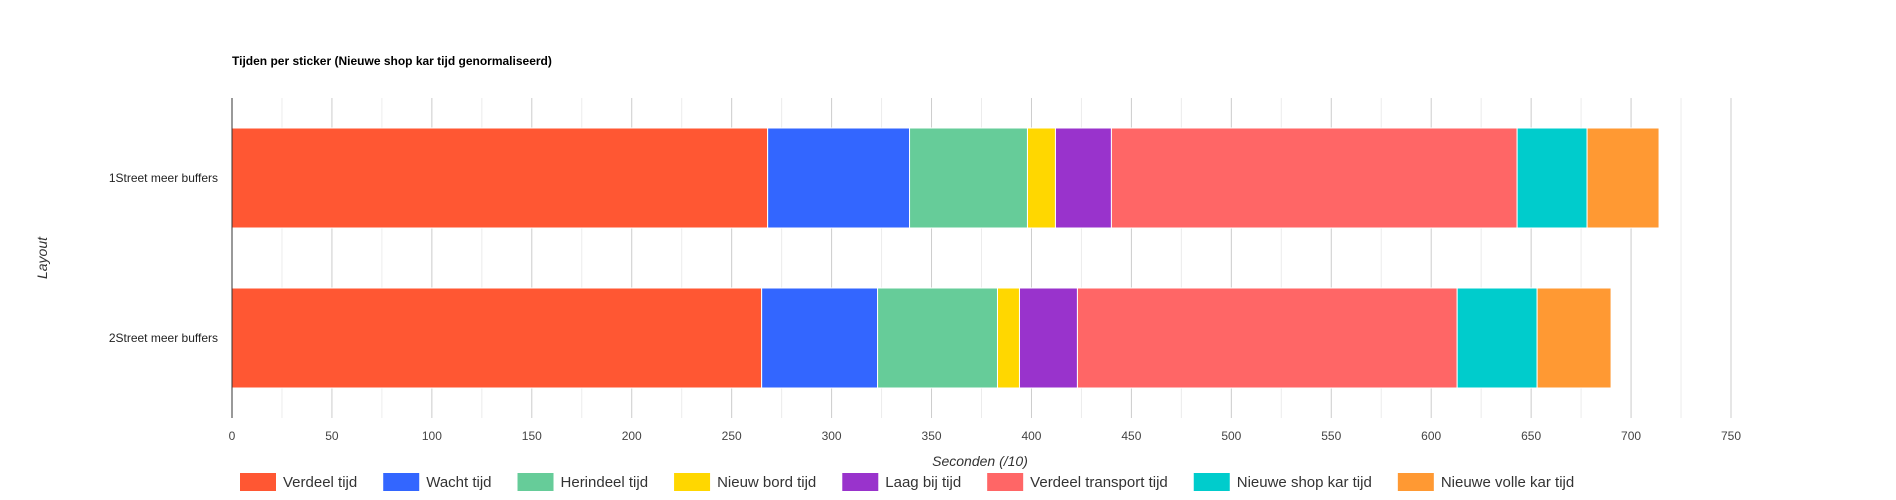 The width and height of the screenshot is (1896, 500). What do you see at coordinates (980, 461) in the screenshot?
I see `x-axis-title: Seconden (/10)` at bounding box center [980, 461].